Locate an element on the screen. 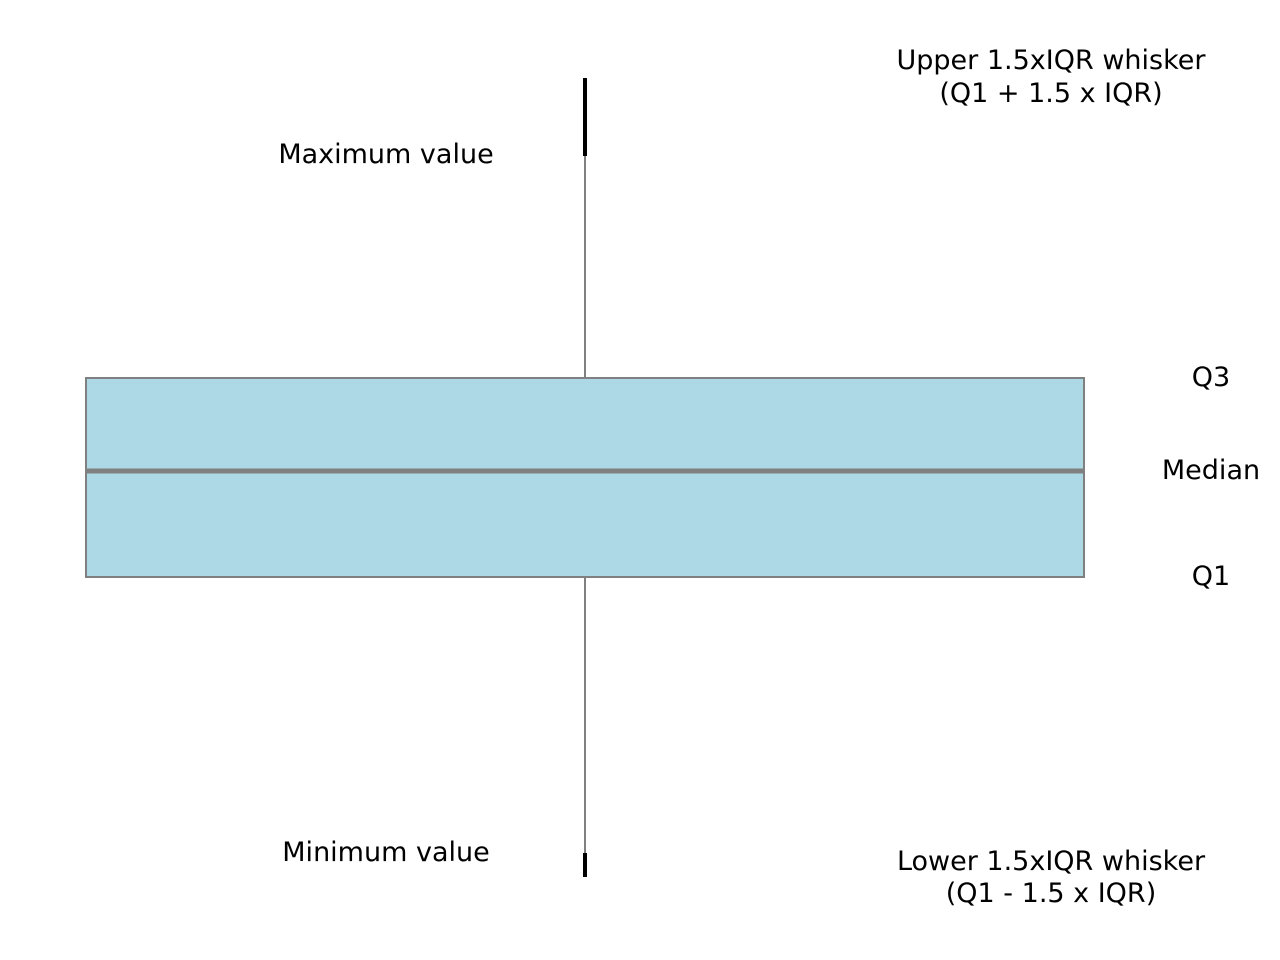 This screenshot has height=960, width=1280. maximum-value-label: Maximum value is located at coordinates (385, 154).